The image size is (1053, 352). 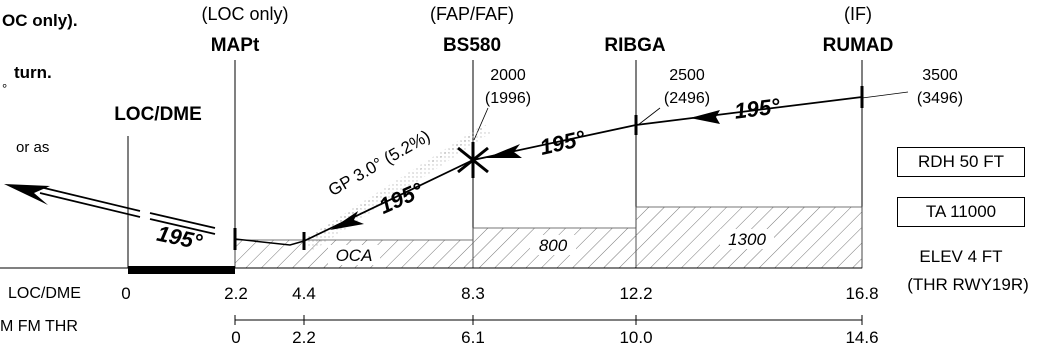 I want to click on missed-approach-path, so click(x=127, y=210).